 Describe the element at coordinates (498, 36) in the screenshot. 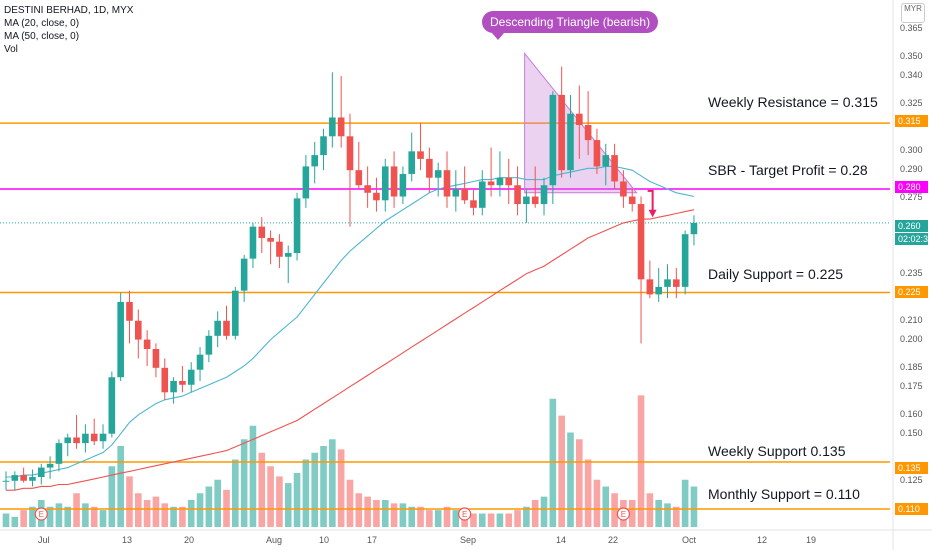

I see `pattern-label-pointer` at that location.